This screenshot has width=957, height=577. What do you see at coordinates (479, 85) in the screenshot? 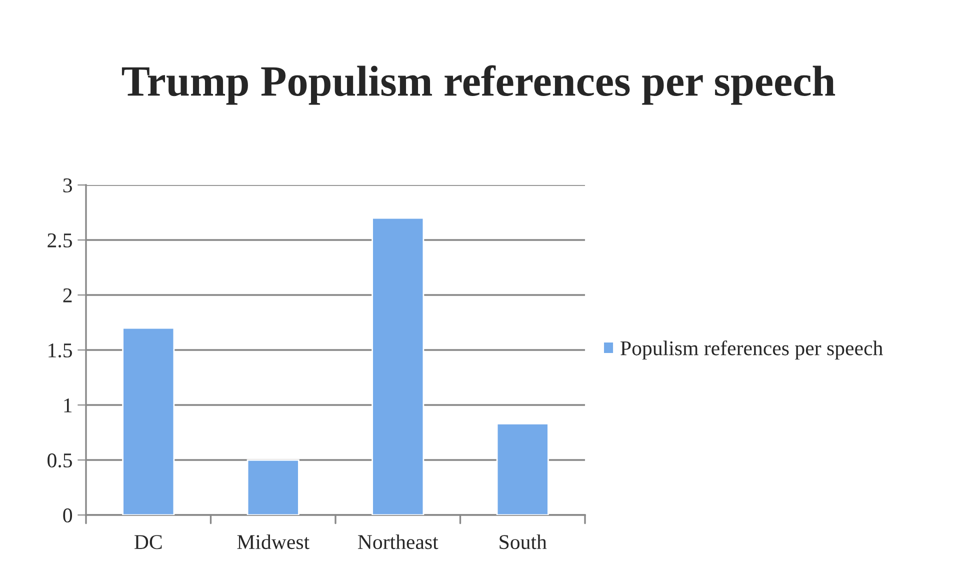
I see `chart-title: Trump Populism references per speech` at bounding box center [479, 85].